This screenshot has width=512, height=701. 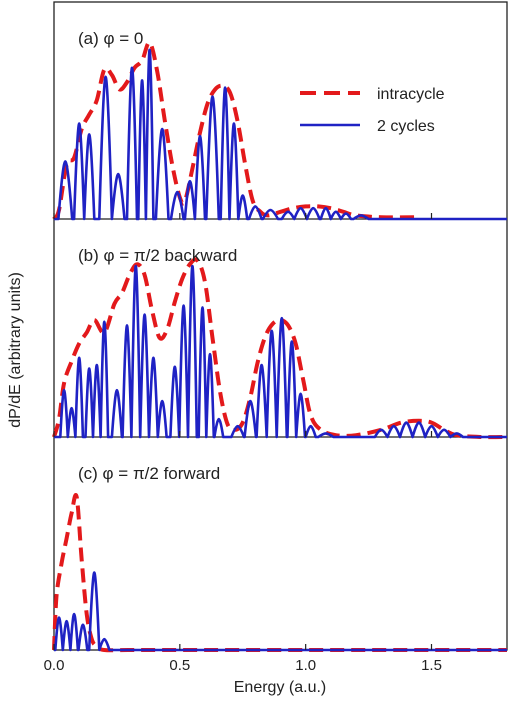 I want to click on legend: intracycle 2 cycles, so click(x=372, y=110).